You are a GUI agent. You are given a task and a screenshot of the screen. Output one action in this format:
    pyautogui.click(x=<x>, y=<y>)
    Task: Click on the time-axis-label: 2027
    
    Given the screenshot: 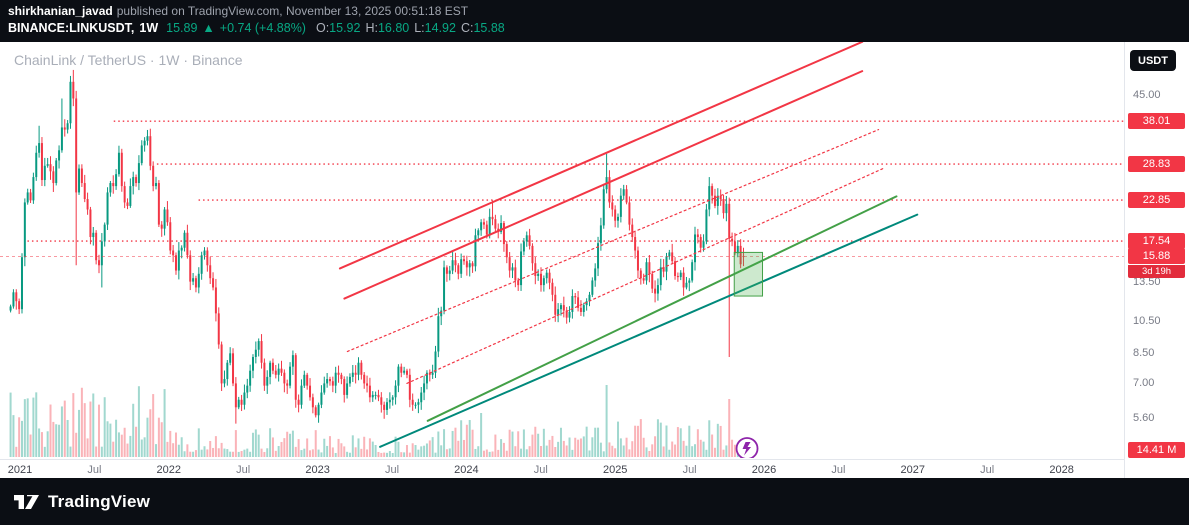 What is the action you would take?
    pyautogui.click(x=913, y=470)
    